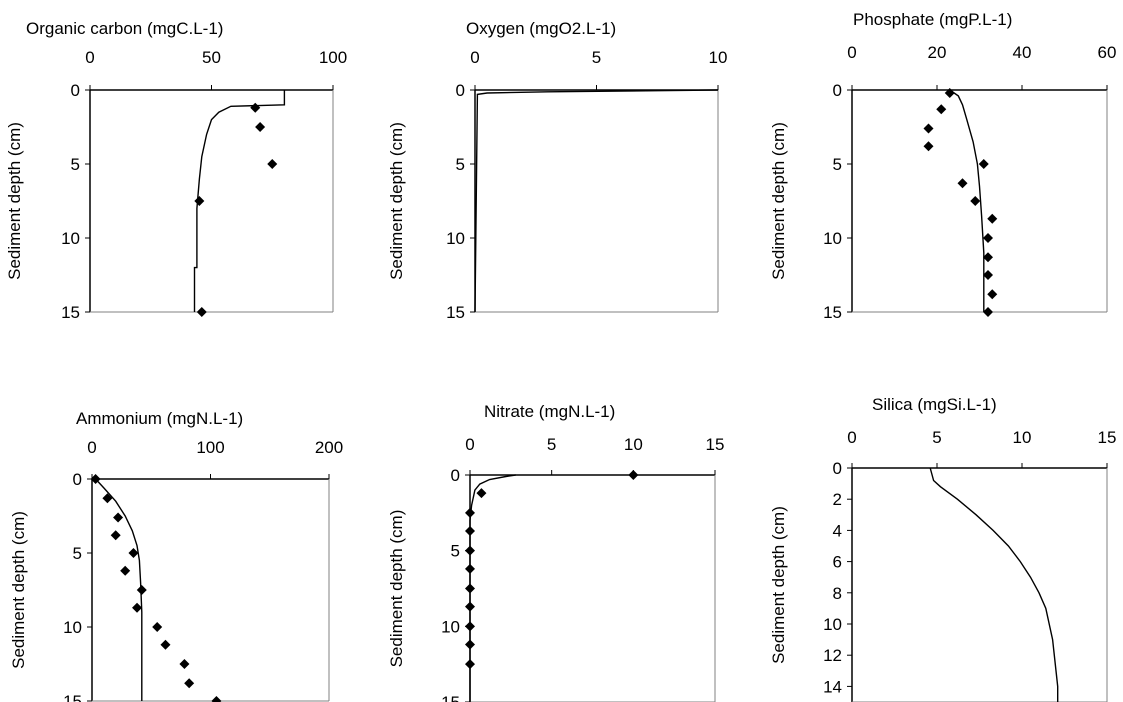 The width and height of the screenshot is (1123, 702). Describe the element at coordinates (541, 28) in the screenshot. I see `panel-title: Oxygen (mgO2.L-1)` at that location.